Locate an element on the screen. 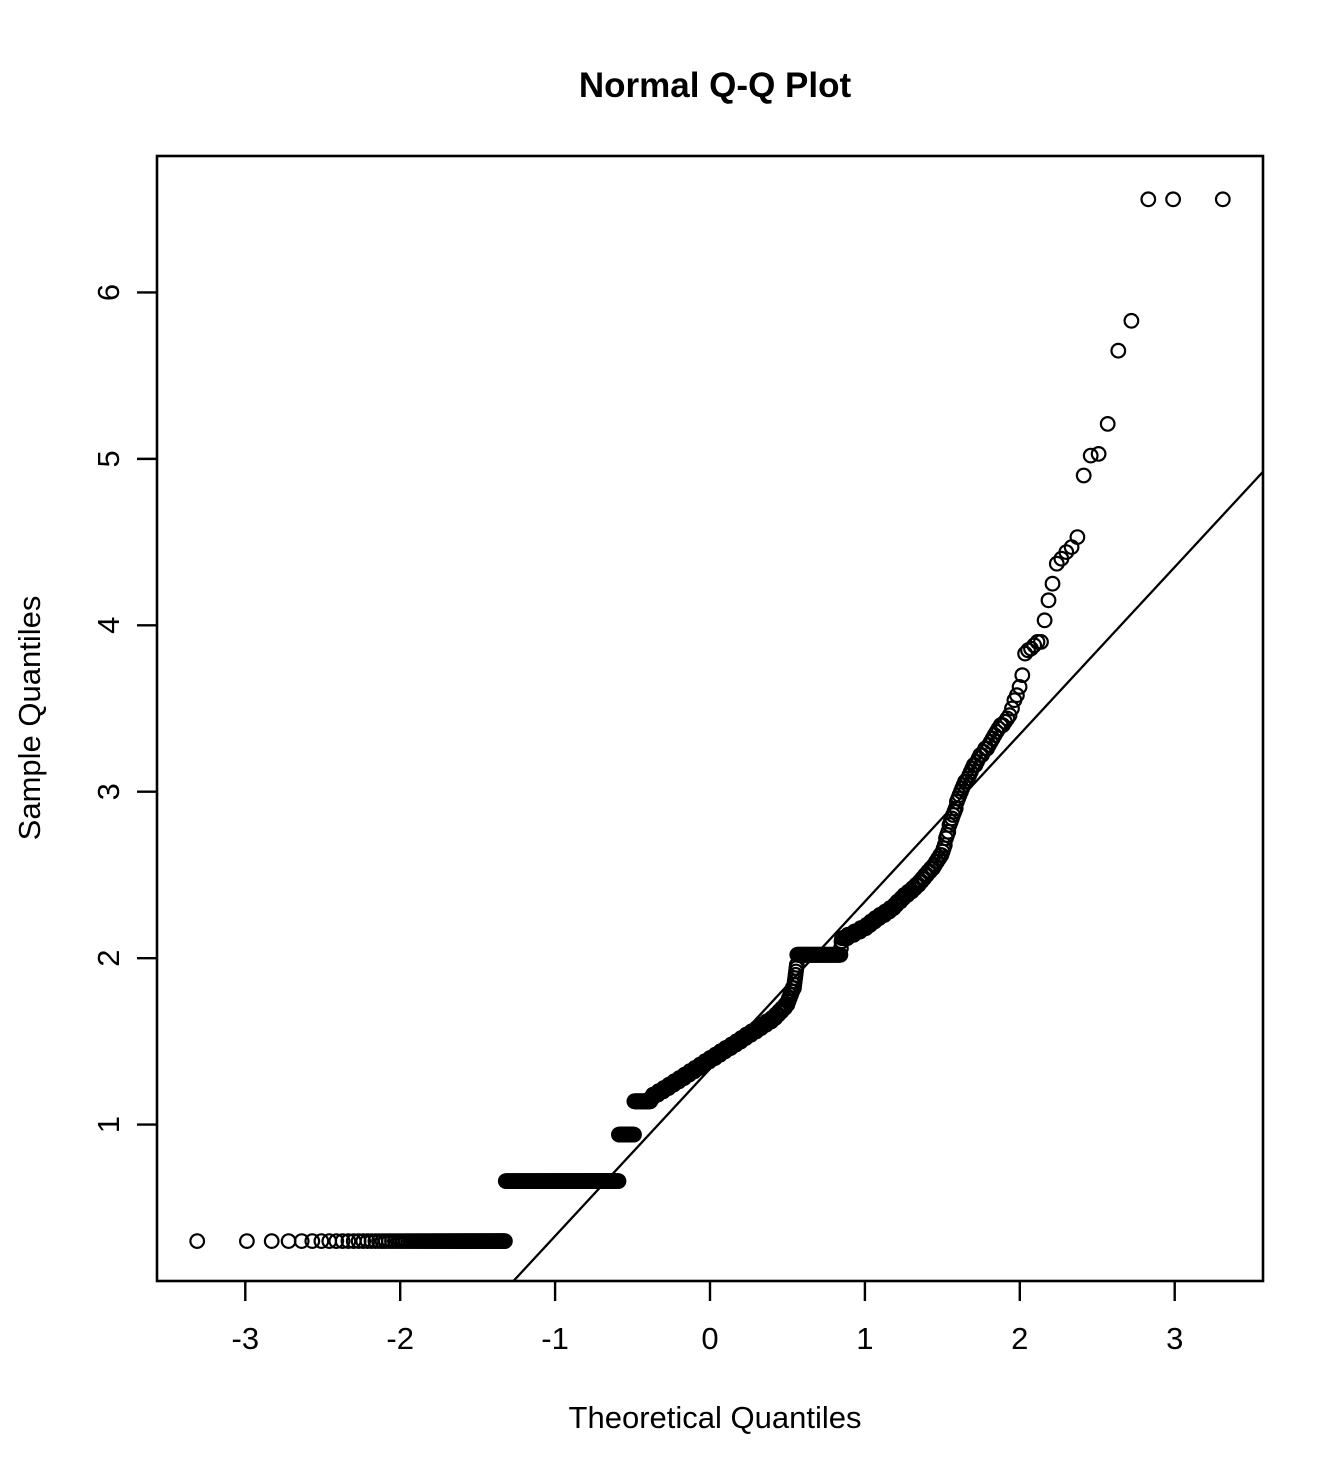 The width and height of the screenshot is (1344, 1478). chart-title: Normal Q-Q Plot is located at coordinates (715, 85).